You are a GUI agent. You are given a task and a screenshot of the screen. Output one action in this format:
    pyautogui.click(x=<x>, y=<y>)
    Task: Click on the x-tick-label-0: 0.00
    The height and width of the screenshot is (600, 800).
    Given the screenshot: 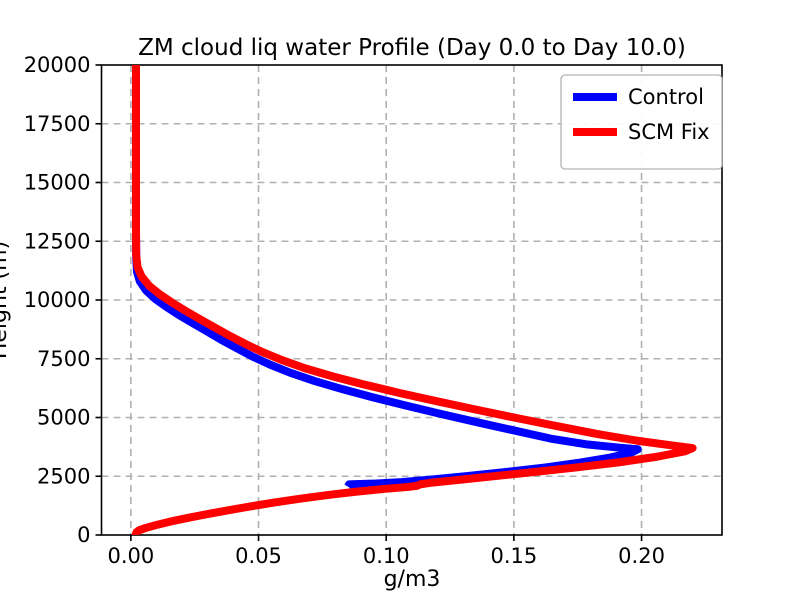 What is the action you would take?
    pyautogui.click(x=130, y=556)
    